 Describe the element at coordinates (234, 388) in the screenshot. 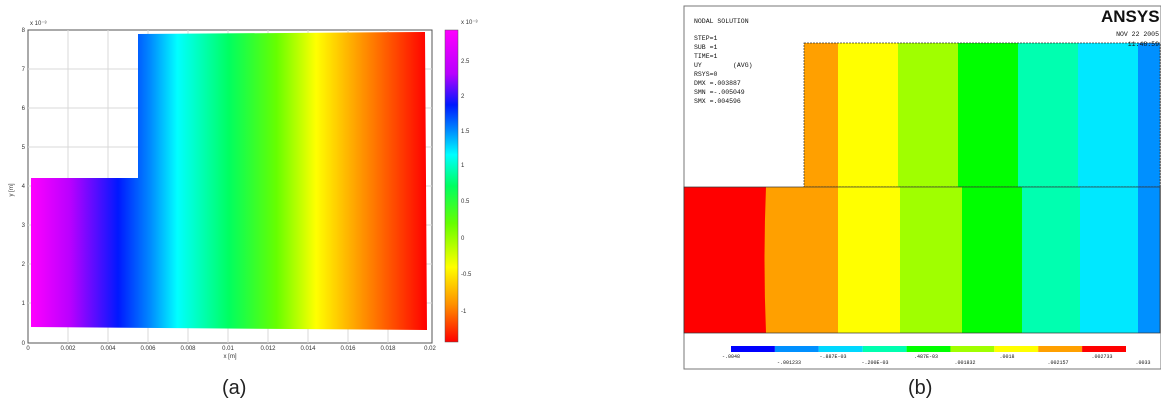

I see `caption-a: (a)` at that location.